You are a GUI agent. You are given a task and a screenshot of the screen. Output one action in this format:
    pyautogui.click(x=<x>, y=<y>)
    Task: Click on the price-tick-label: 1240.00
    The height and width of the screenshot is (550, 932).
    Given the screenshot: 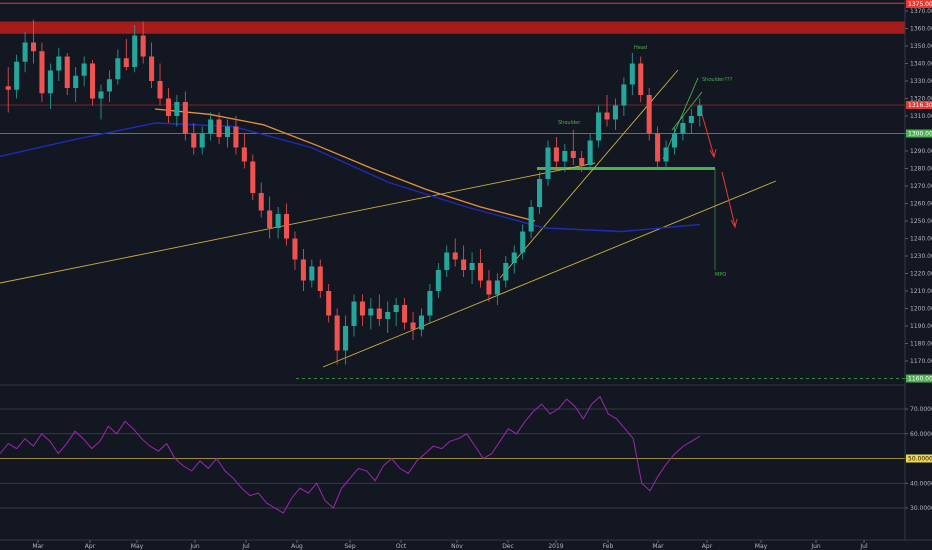 What is the action you would take?
    pyautogui.click(x=921, y=239)
    